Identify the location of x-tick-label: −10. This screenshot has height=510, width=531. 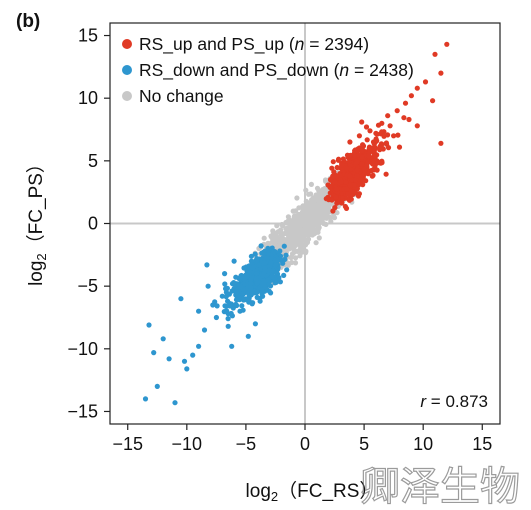
(187, 444).